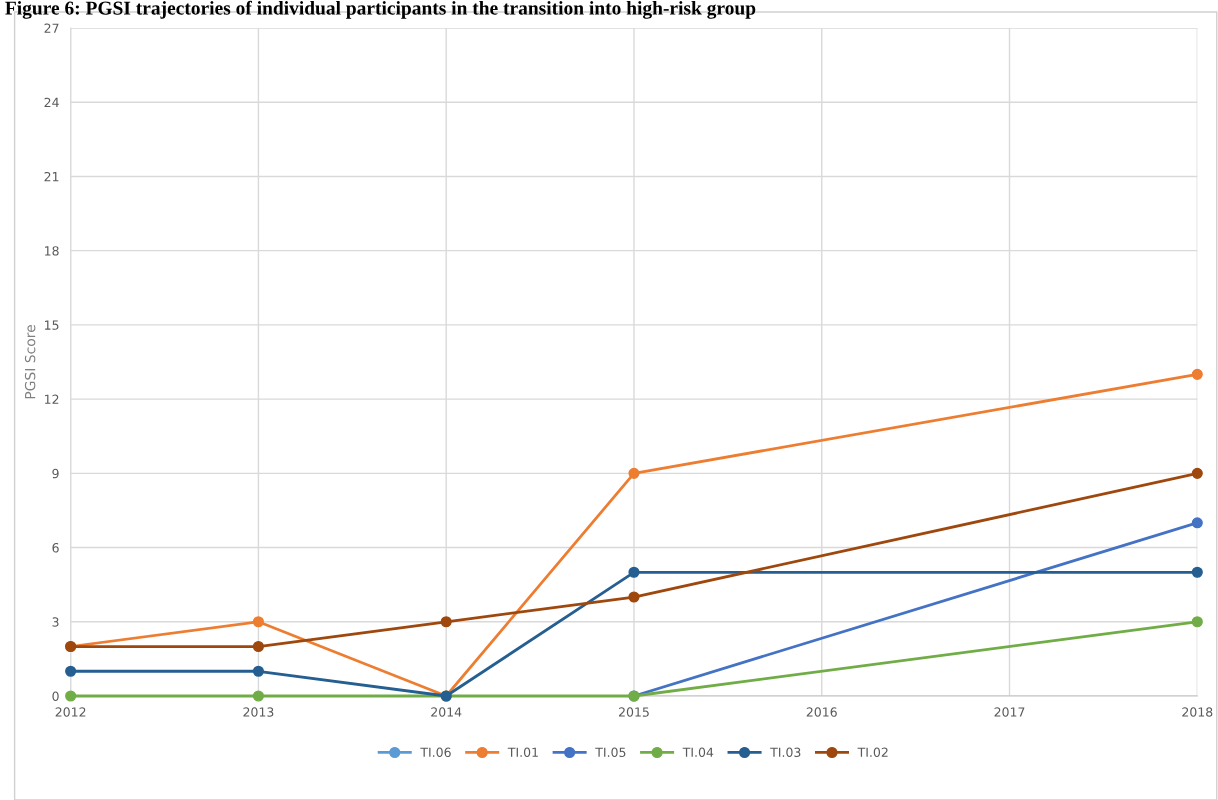 Image resolution: width=1218 pixels, height=800 pixels. What do you see at coordinates (52, 399) in the screenshot?
I see `y-tick-label: 12` at bounding box center [52, 399].